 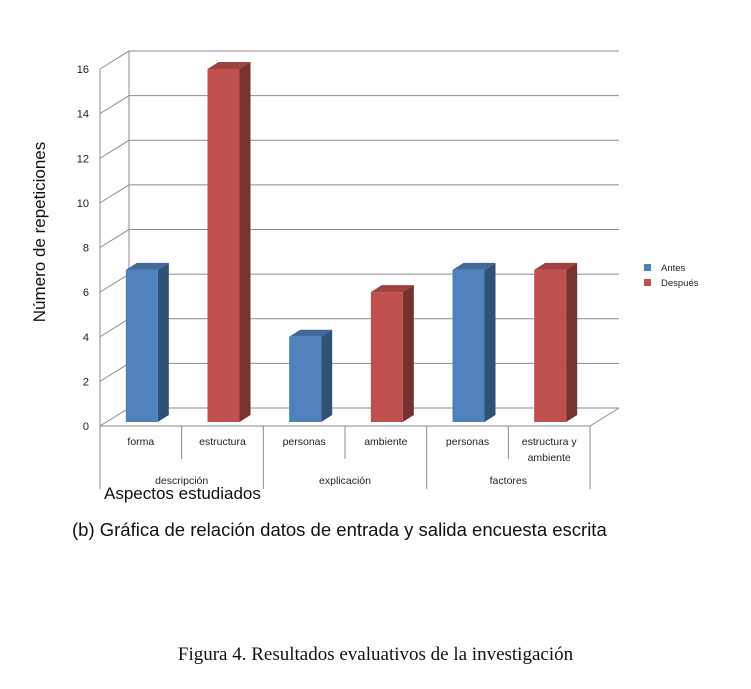 I want to click on y-tick-label: 10, so click(x=83, y=204).